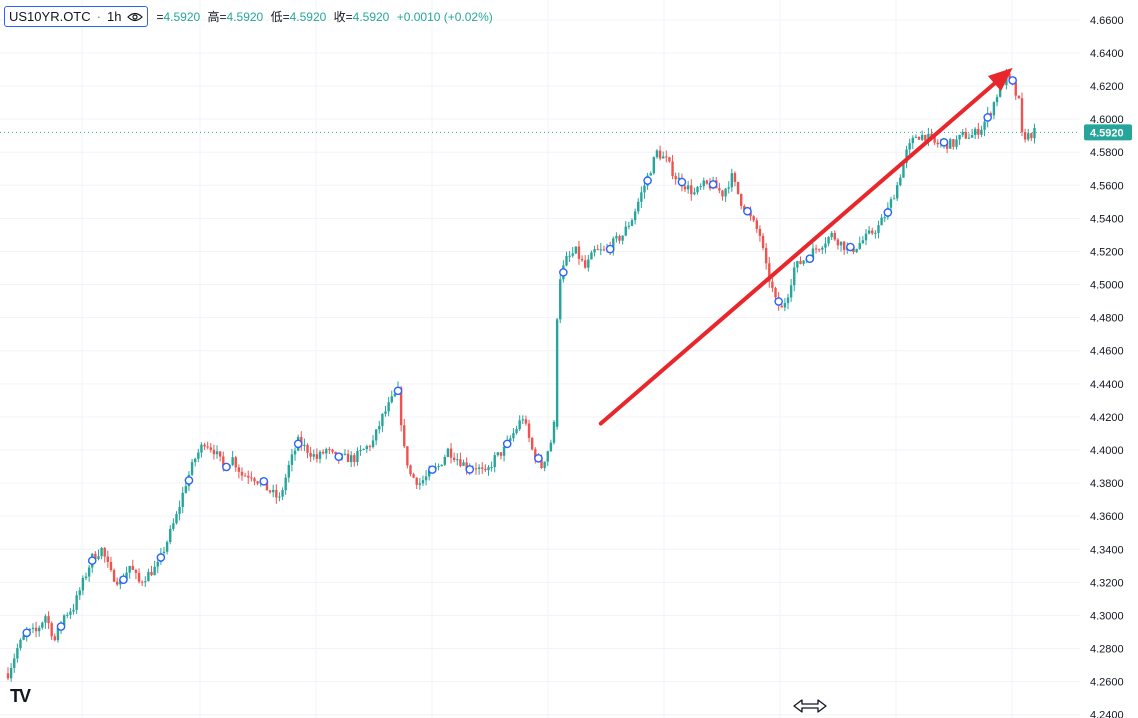 This screenshot has height=718, width=1138. What do you see at coordinates (76, 16) in the screenshot?
I see `symbol-selector: US10YR.OTC · 1h` at bounding box center [76, 16].